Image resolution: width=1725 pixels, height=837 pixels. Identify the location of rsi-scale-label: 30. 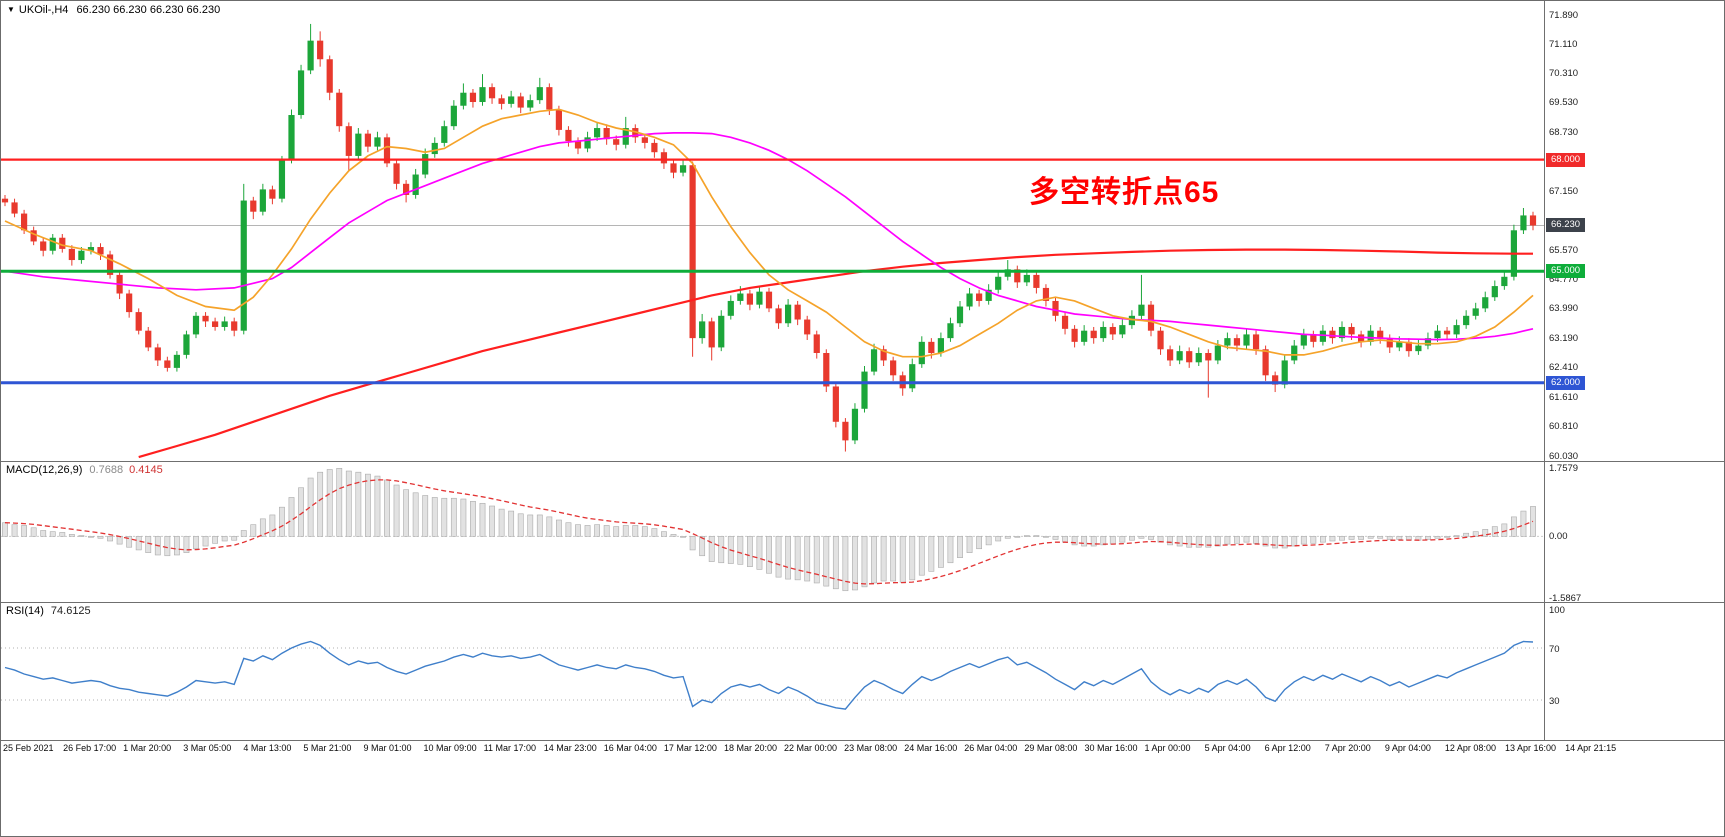
(1554, 701).